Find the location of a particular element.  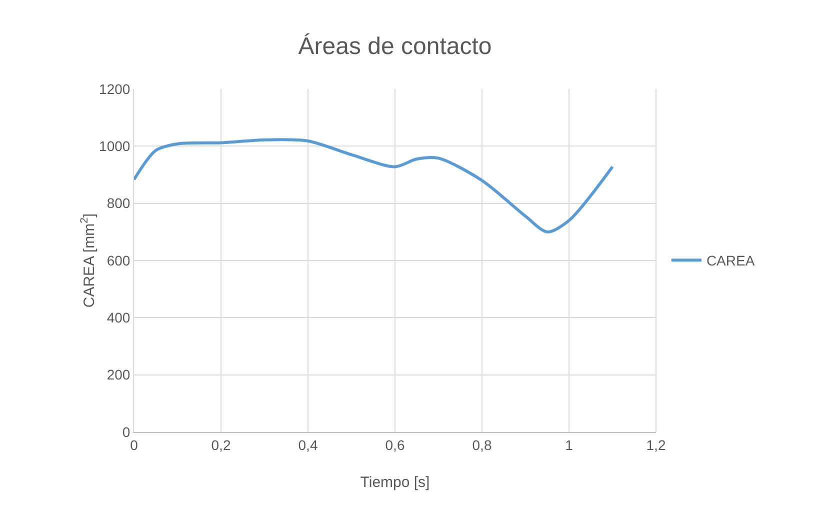

y-tick-label: 1000 is located at coordinates (114, 146).